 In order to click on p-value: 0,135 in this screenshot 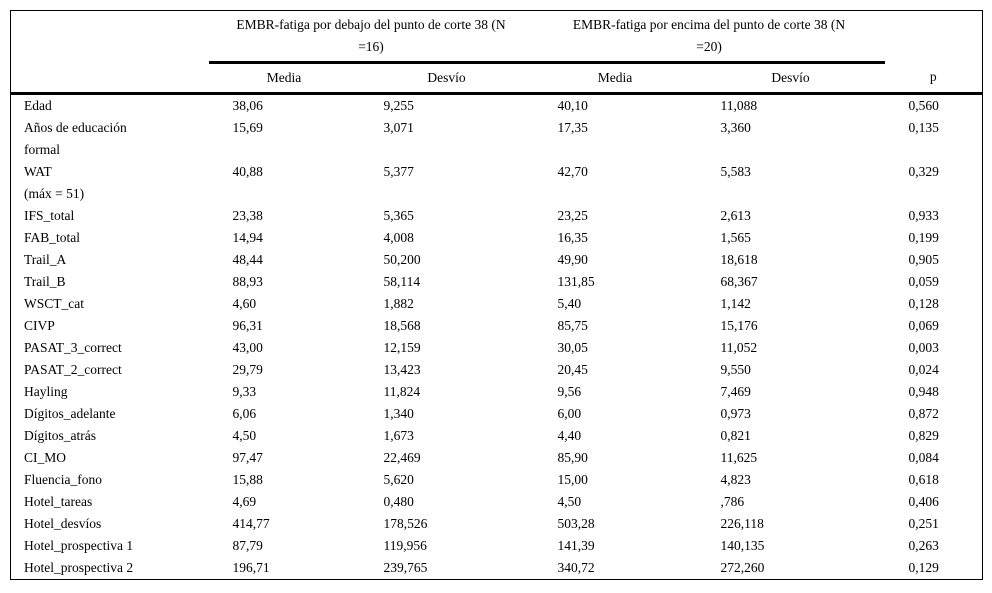, I will do `click(923, 127)`.